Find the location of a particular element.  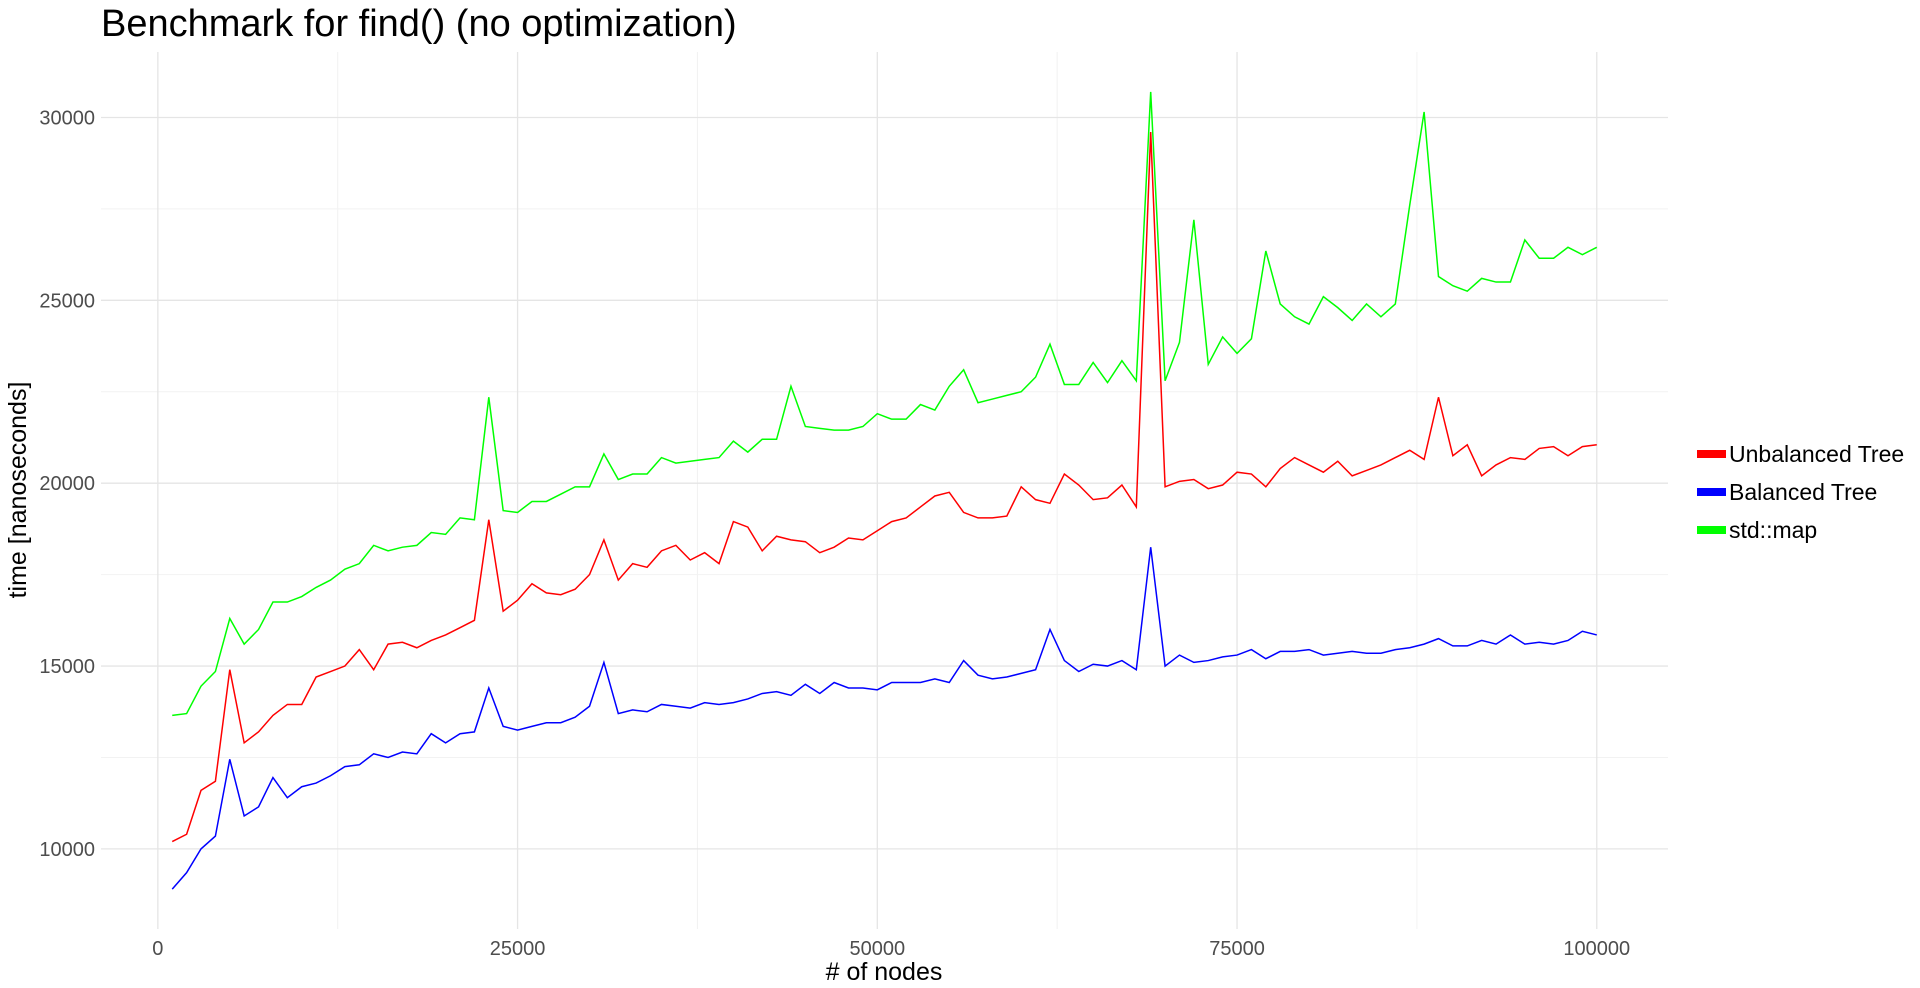

x-axis-label: # of nodes is located at coordinates (884, 972).